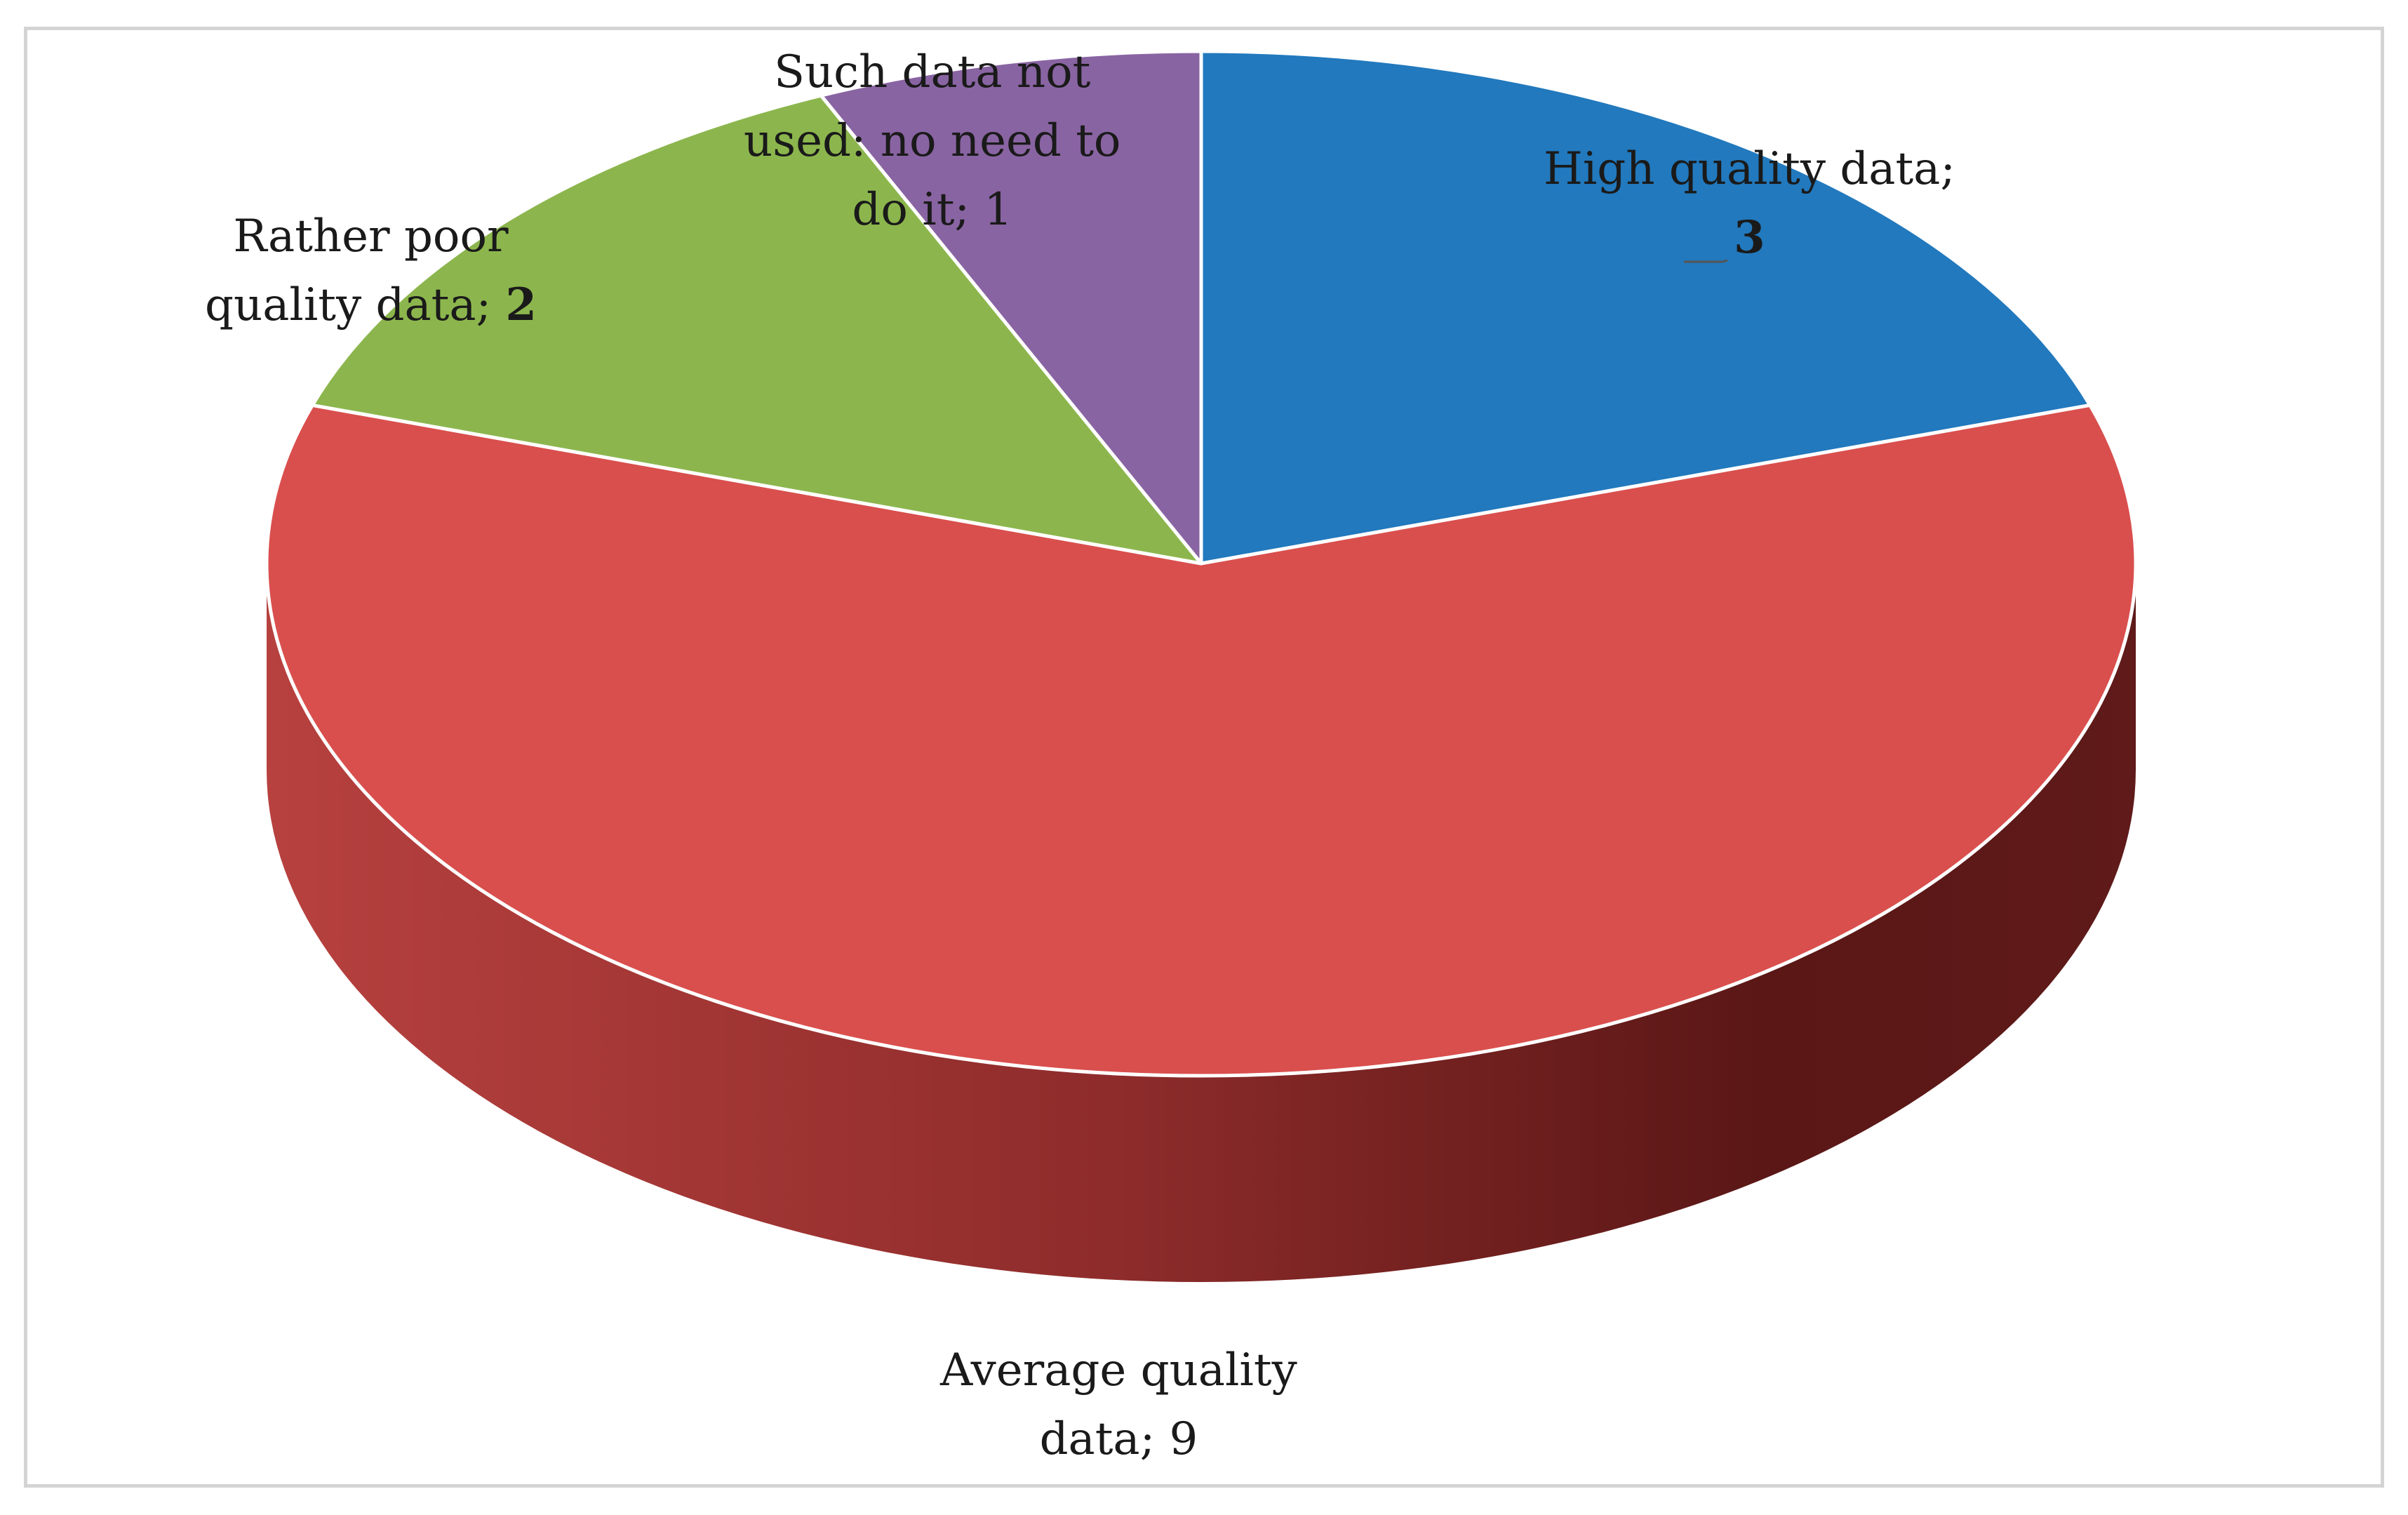  What do you see at coordinates (932, 72) in the screenshot?
I see `slice-label-line: Such data not` at bounding box center [932, 72].